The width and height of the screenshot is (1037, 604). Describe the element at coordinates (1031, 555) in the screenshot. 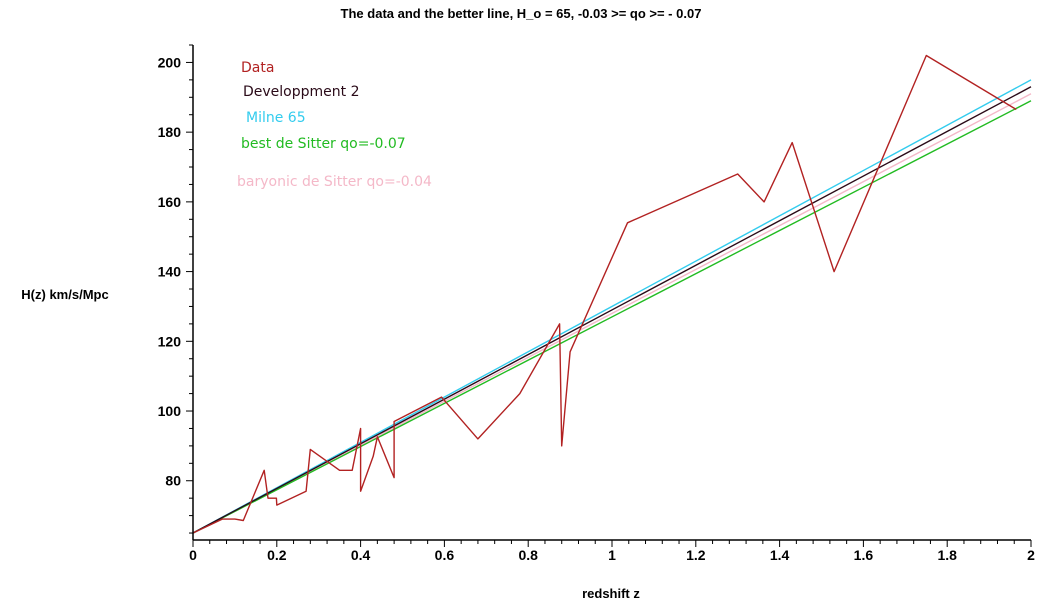

I see `x-tick-label: 2` at that location.